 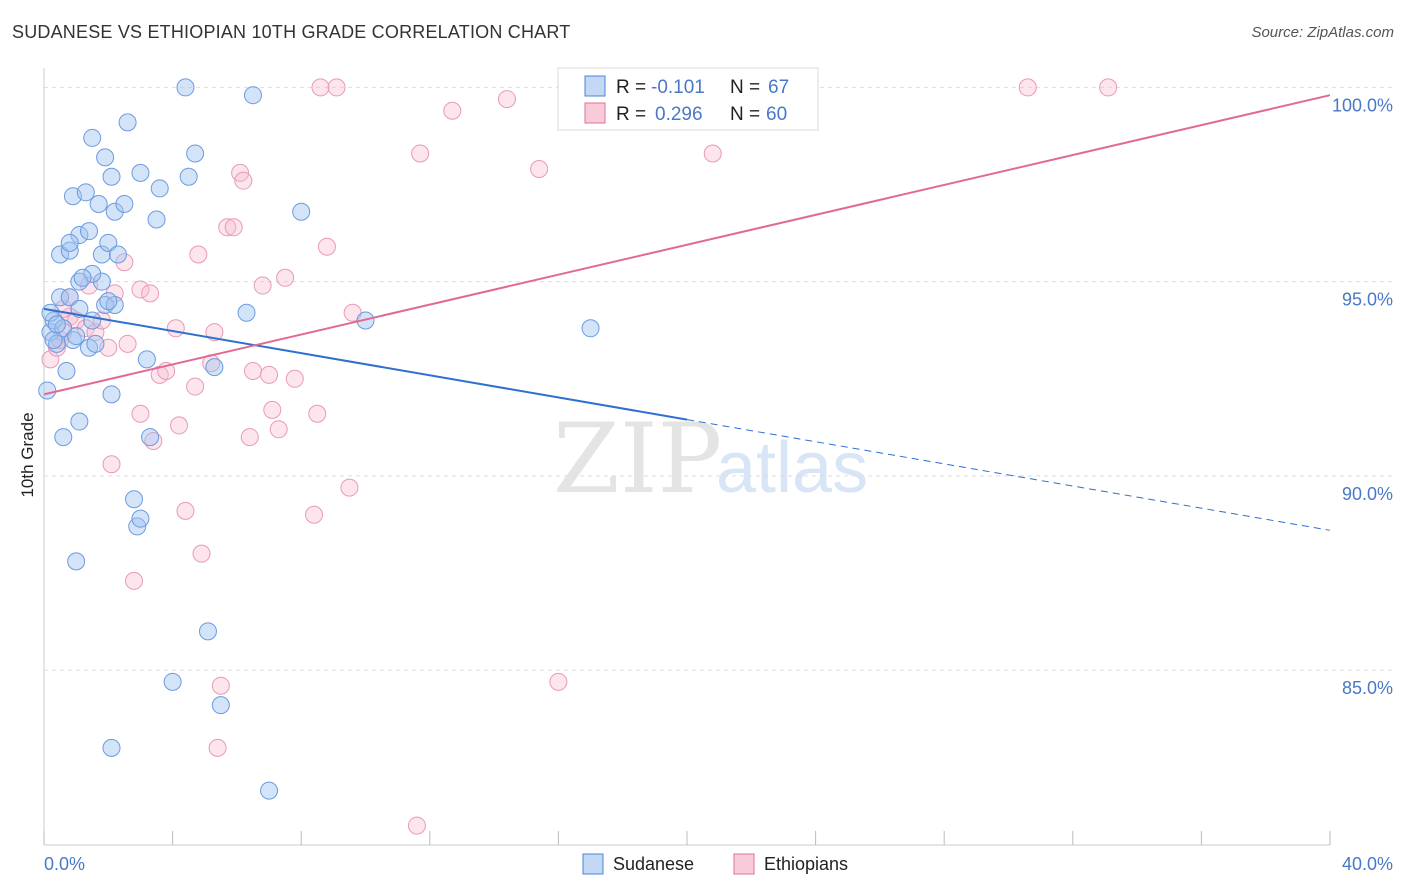 What do you see at coordinates (1008, 475) in the screenshot?
I see `sudanese-trend-extension` at bounding box center [1008, 475].